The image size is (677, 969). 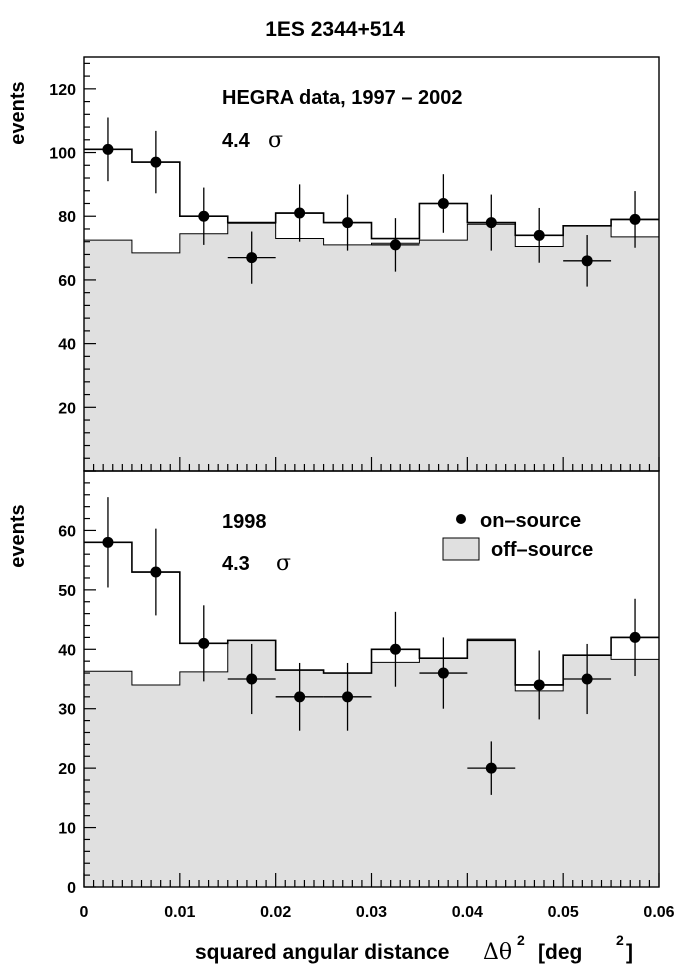 What do you see at coordinates (71, 888) in the screenshot?
I see `y-tick-label-bottom: 0` at bounding box center [71, 888].